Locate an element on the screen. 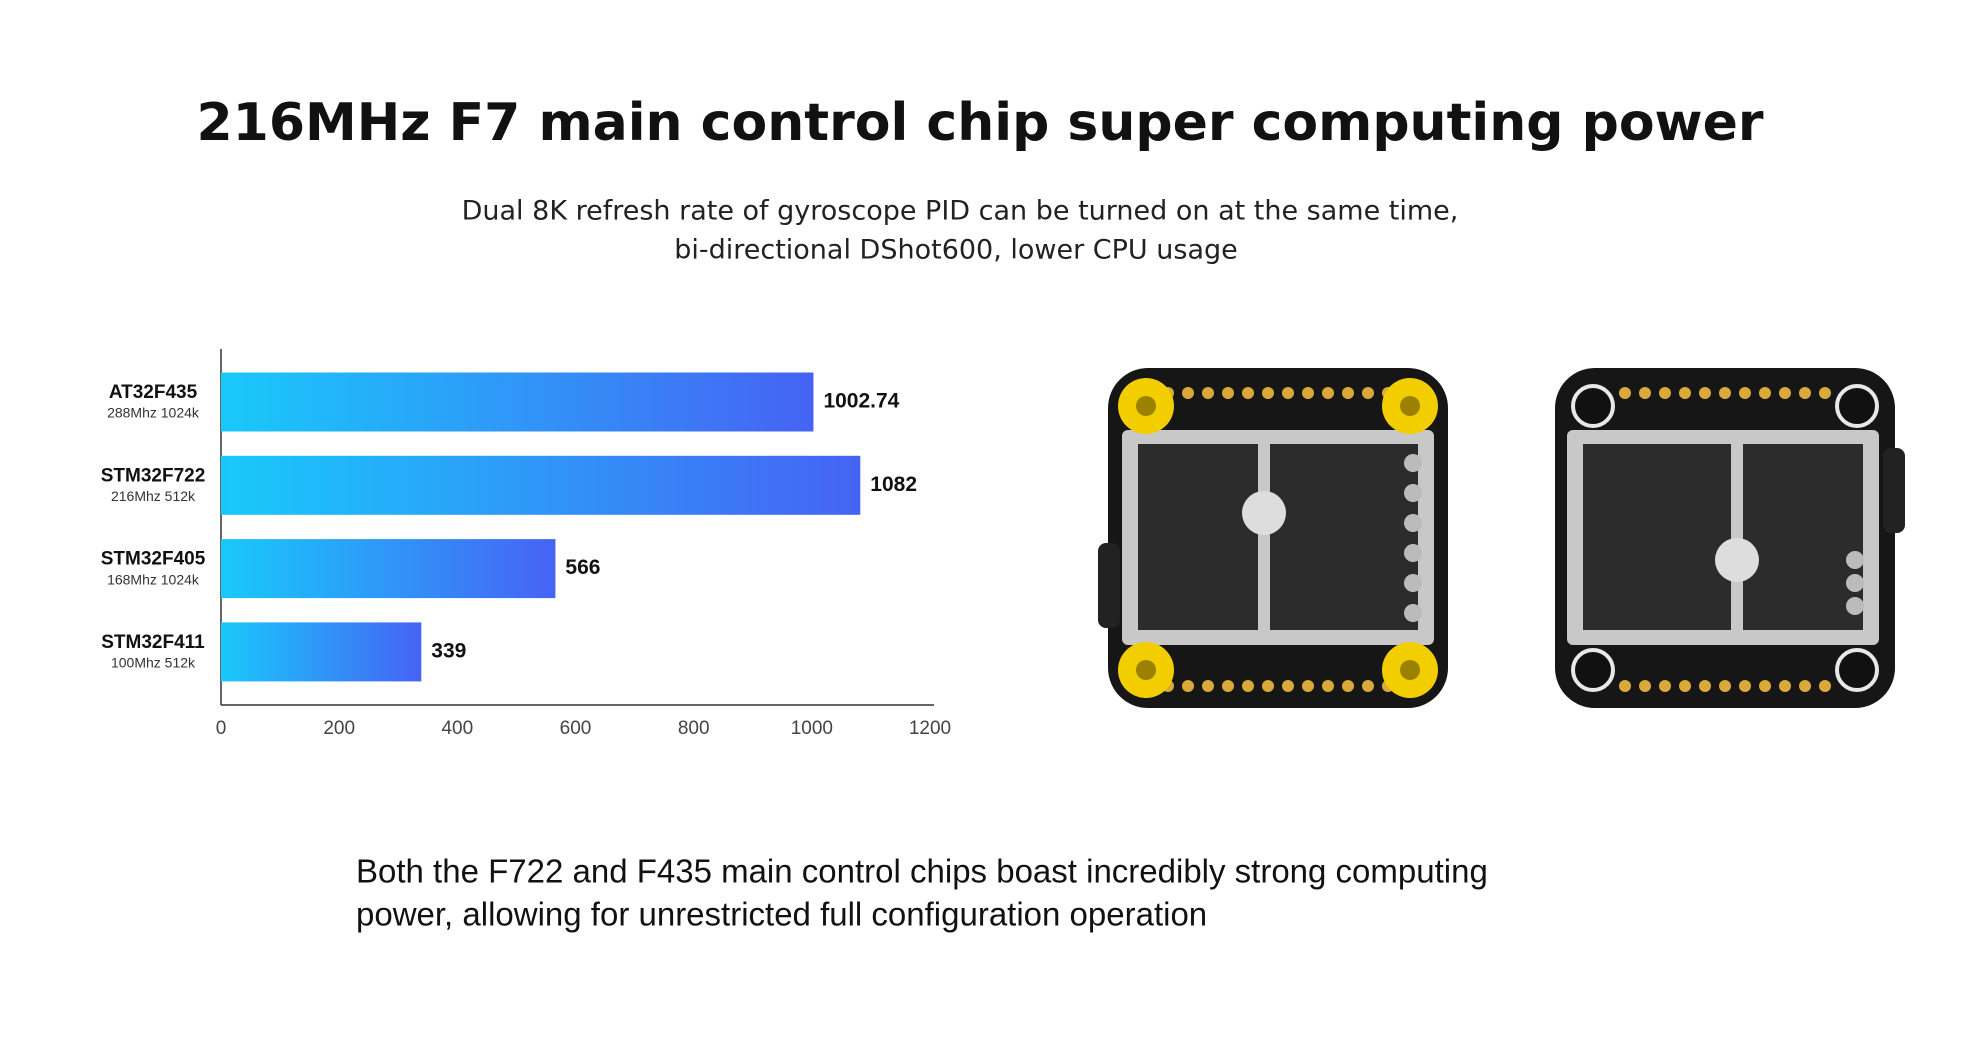 The image size is (1980, 1050). board-left is located at coordinates (1273, 538).